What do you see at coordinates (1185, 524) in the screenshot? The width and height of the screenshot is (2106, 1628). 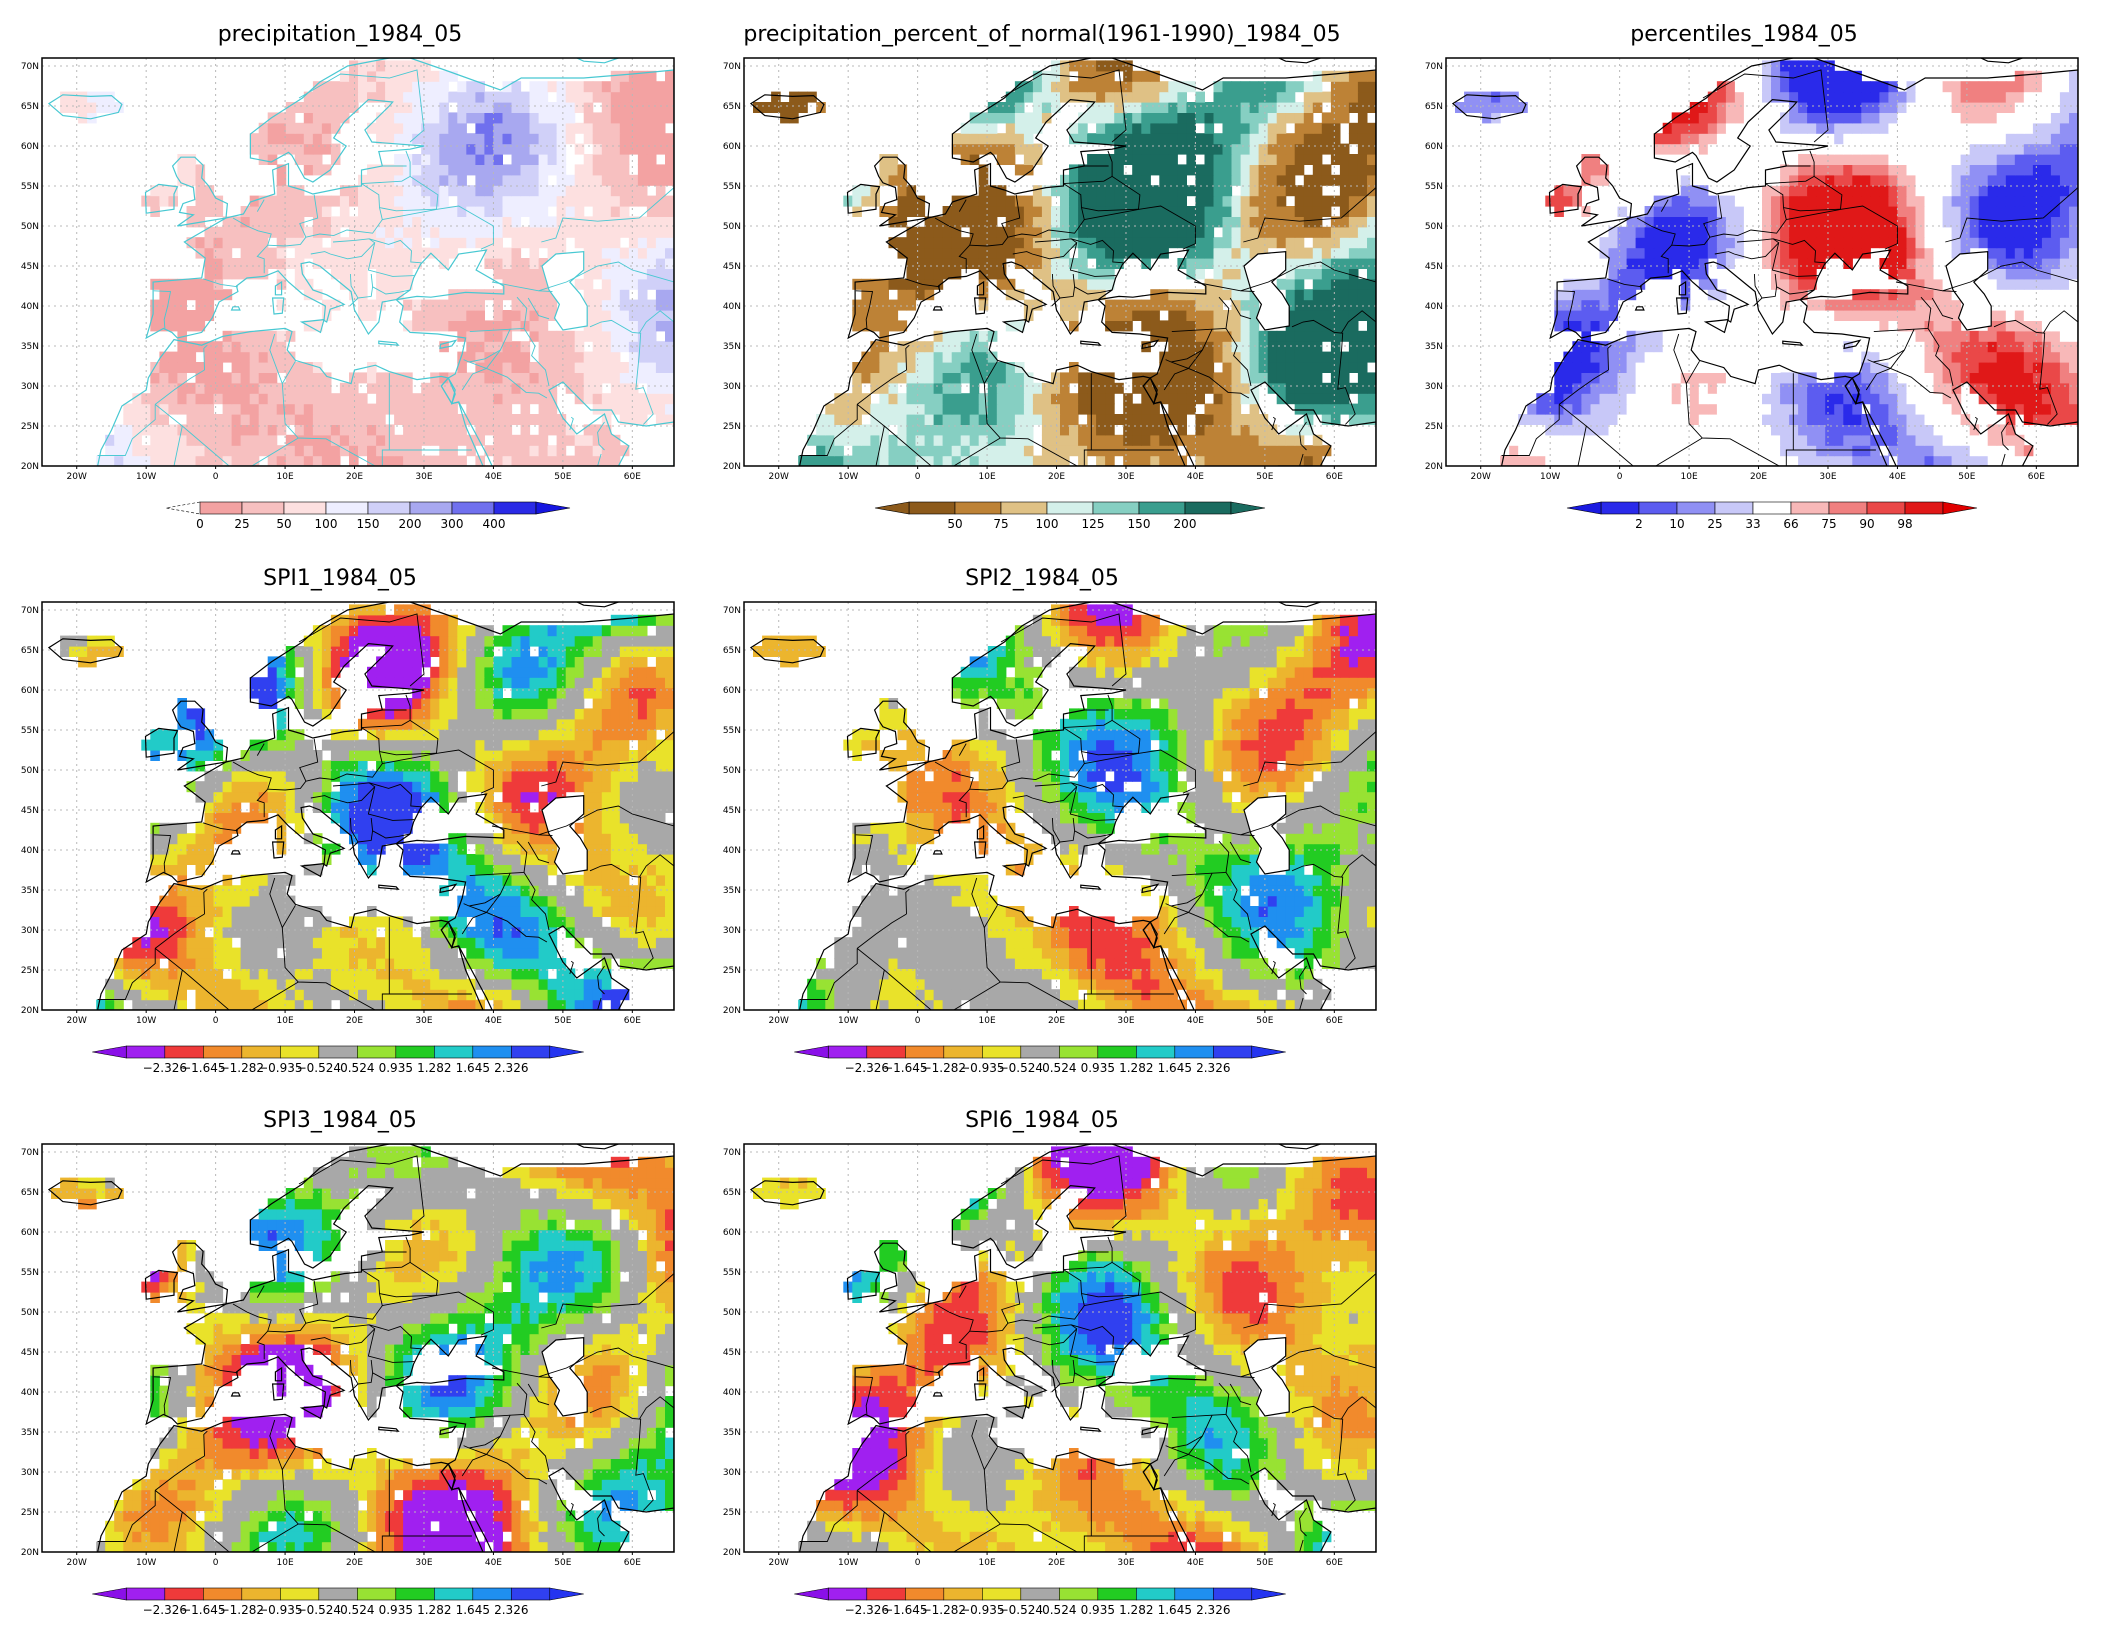 I see `colorbar-label: 200` at bounding box center [1185, 524].